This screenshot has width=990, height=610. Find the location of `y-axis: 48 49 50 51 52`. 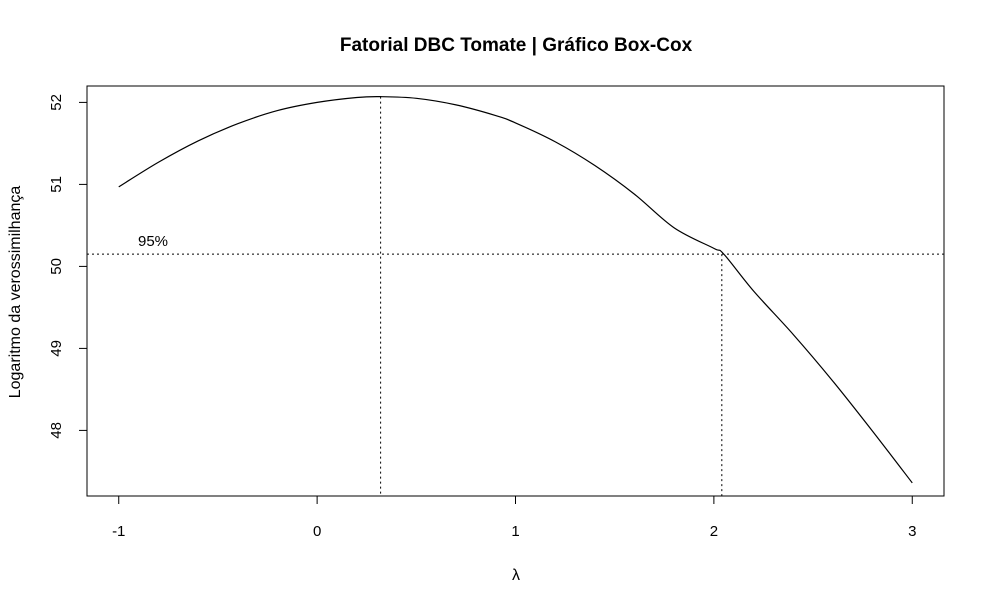

y-axis: 48 49 50 51 52 is located at coordinates (68, 266).